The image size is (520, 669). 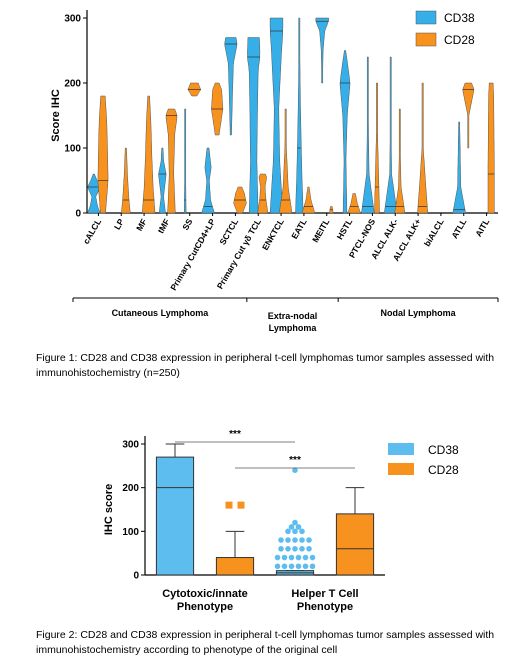 What do you see at coordinates (187, 224) in the screenshot?
I see `x-tick-label: SS` at bounding box center [187, 224].